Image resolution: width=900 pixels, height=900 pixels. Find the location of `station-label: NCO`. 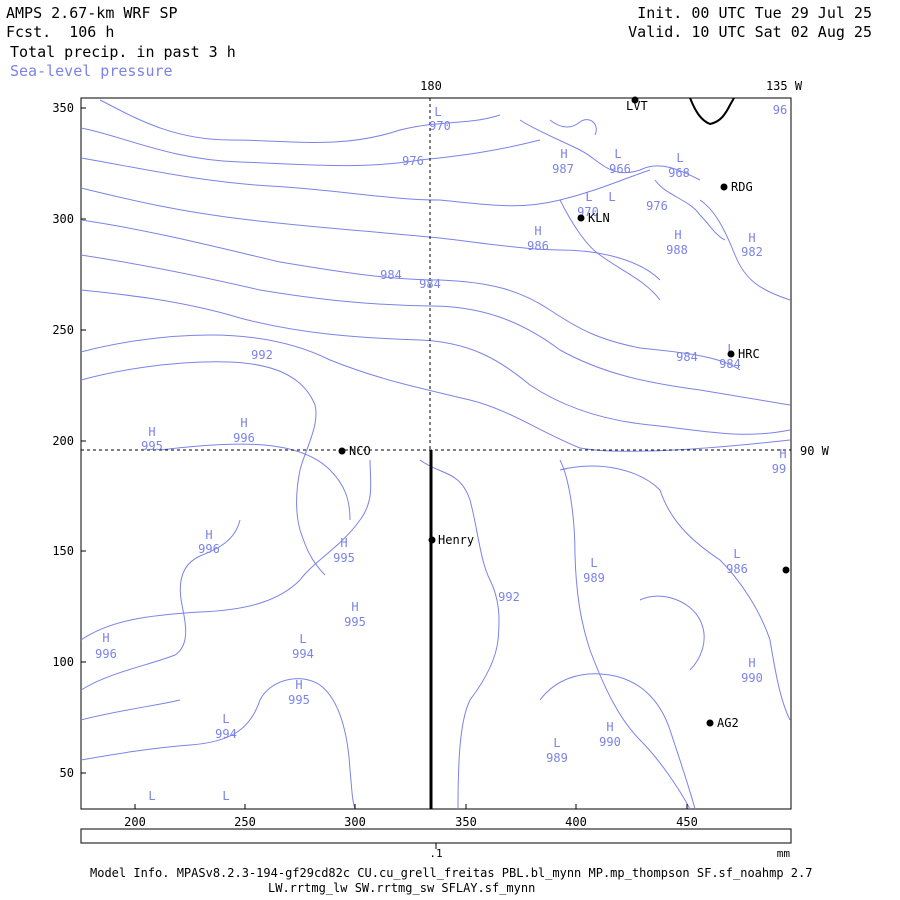

station-label: NCO is located at coordinates (360, 451).